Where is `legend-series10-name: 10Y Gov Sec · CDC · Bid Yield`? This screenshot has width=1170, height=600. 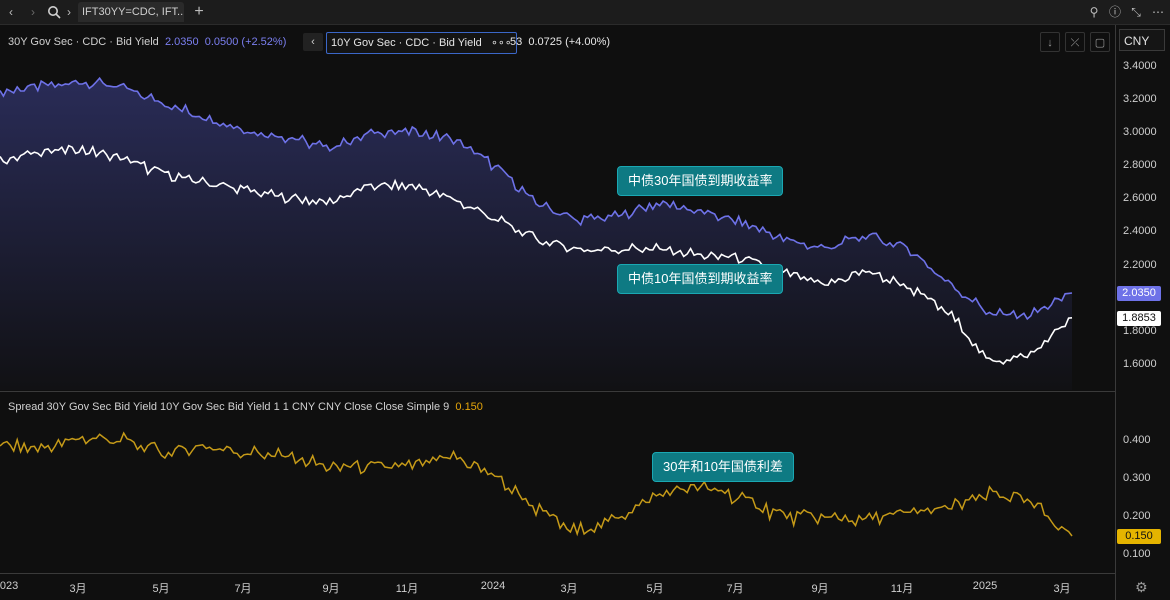 legend-series10-name: 10Y Gov Sec · CDC · Bid Yield is located at coordinates (406, 43).